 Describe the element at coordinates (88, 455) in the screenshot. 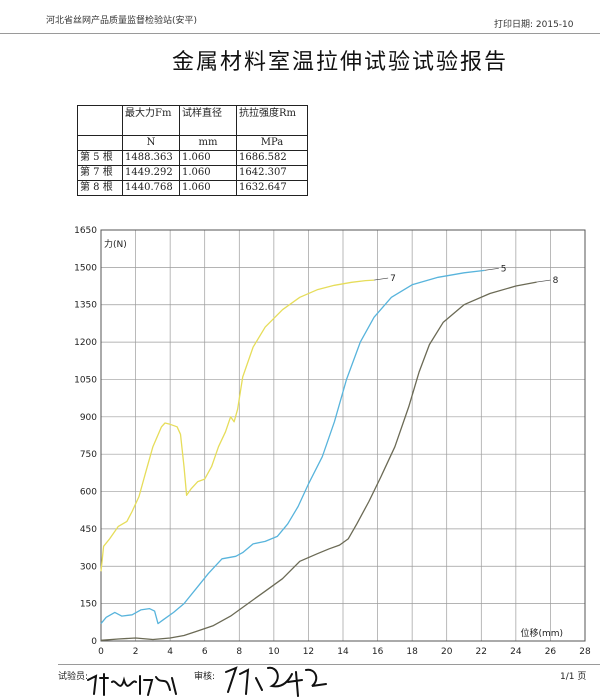

I see `y-tick-label: 750` at that location.